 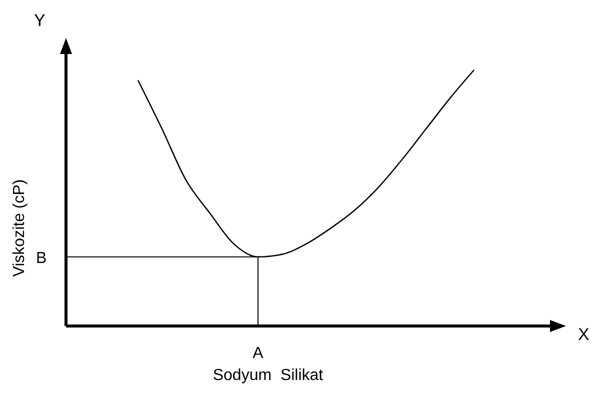 I want to click on y-axis-title: Viskozite (cP), so click(x=19, y=228).